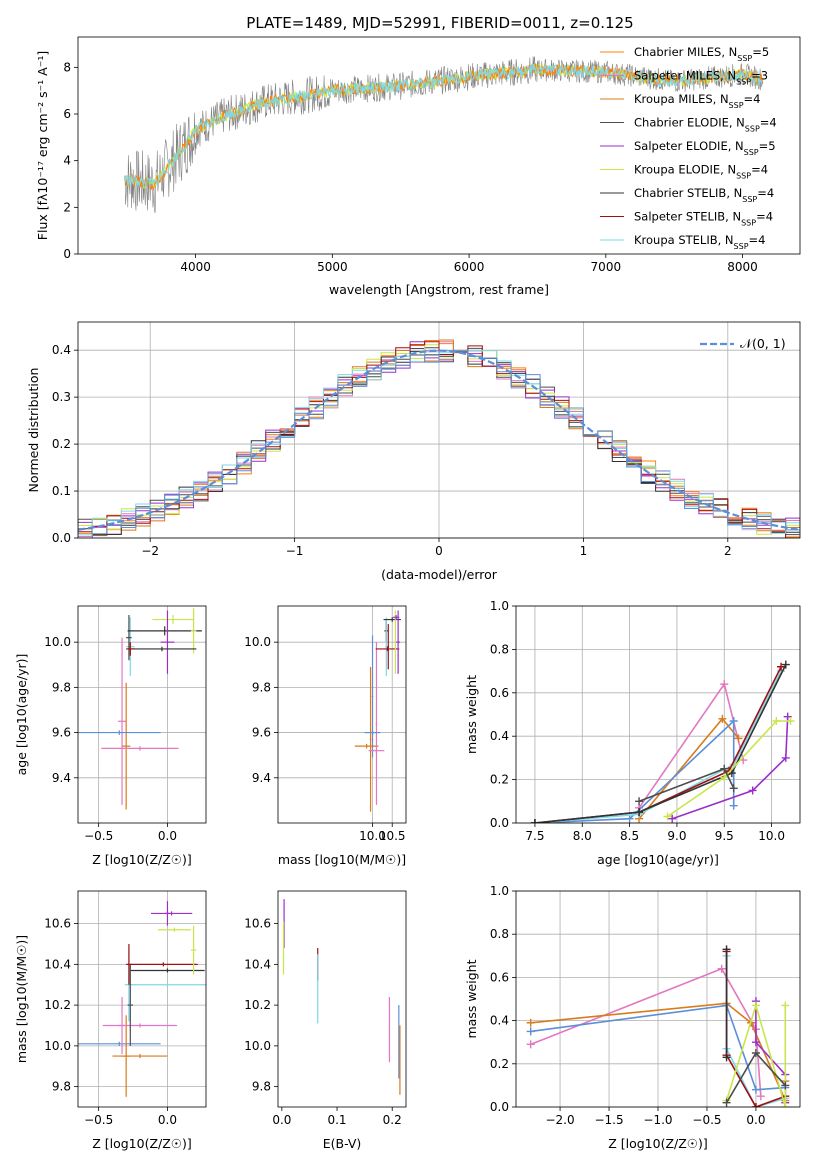 This screenshot has height=1170, width=819. I want to click on x-tick-label: 8000, so click(742, 267).